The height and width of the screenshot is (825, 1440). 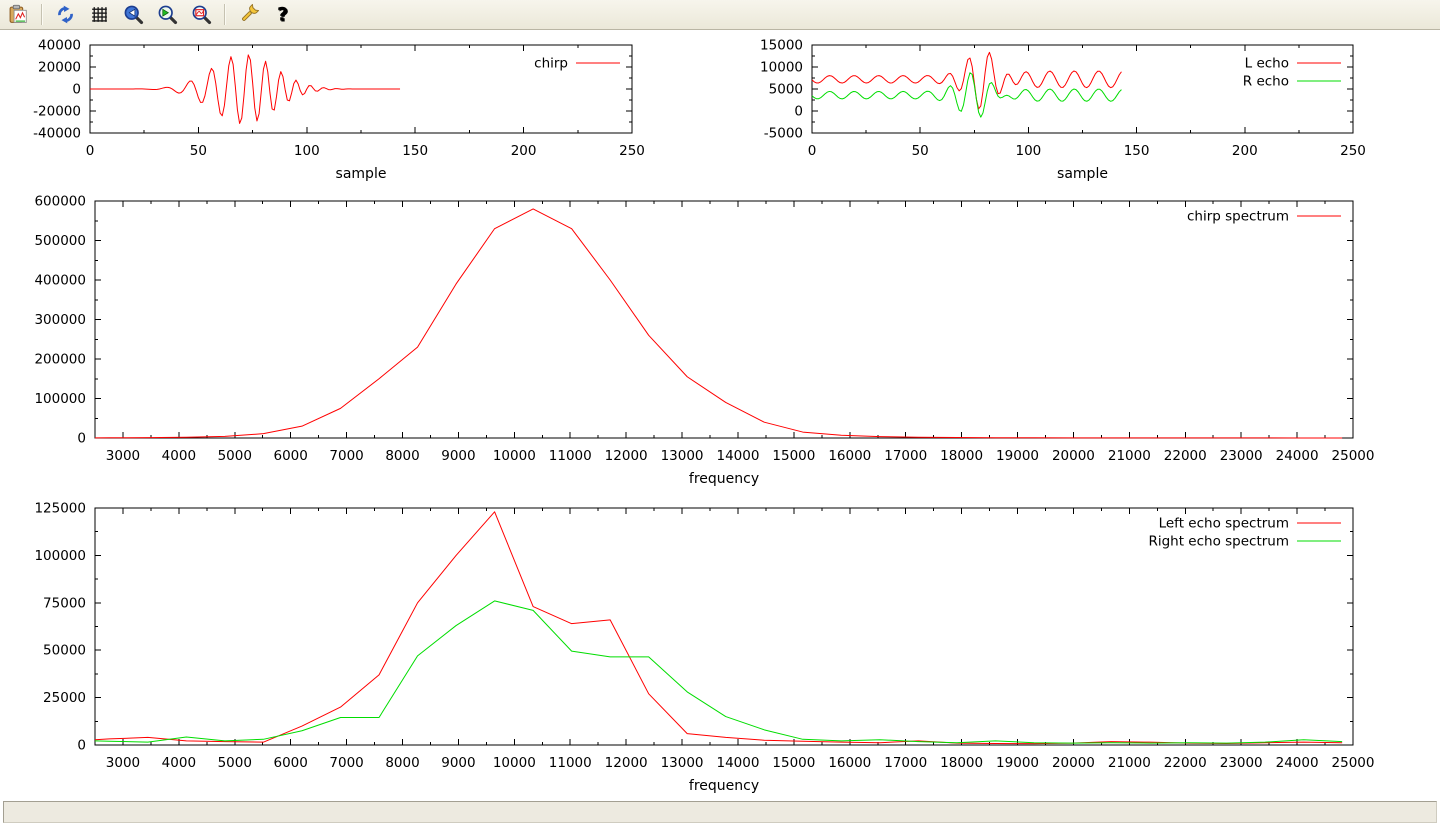 I want to click on y-tick-label: 200000, so click(x=60, y=360).